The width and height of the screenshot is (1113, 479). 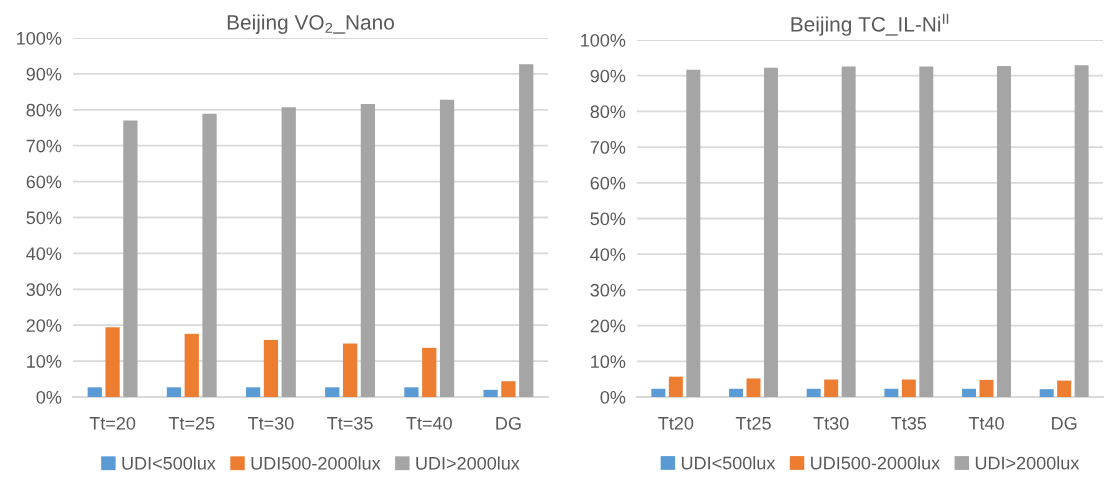 What do you see at coordinates (191, 423) in the screenshot?
I see `x-tick-label: Tt=25` at bounding box center [191, 423].